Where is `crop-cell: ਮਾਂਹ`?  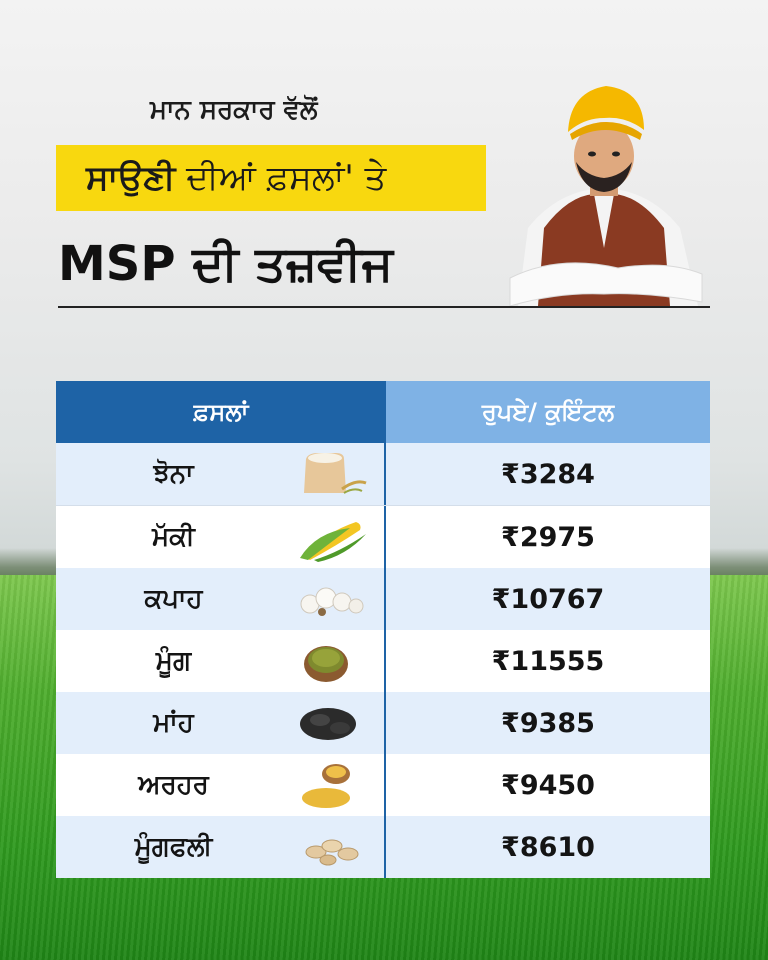
crop-cell: ਮਾਂਹ is located at coordinates (221, 723).